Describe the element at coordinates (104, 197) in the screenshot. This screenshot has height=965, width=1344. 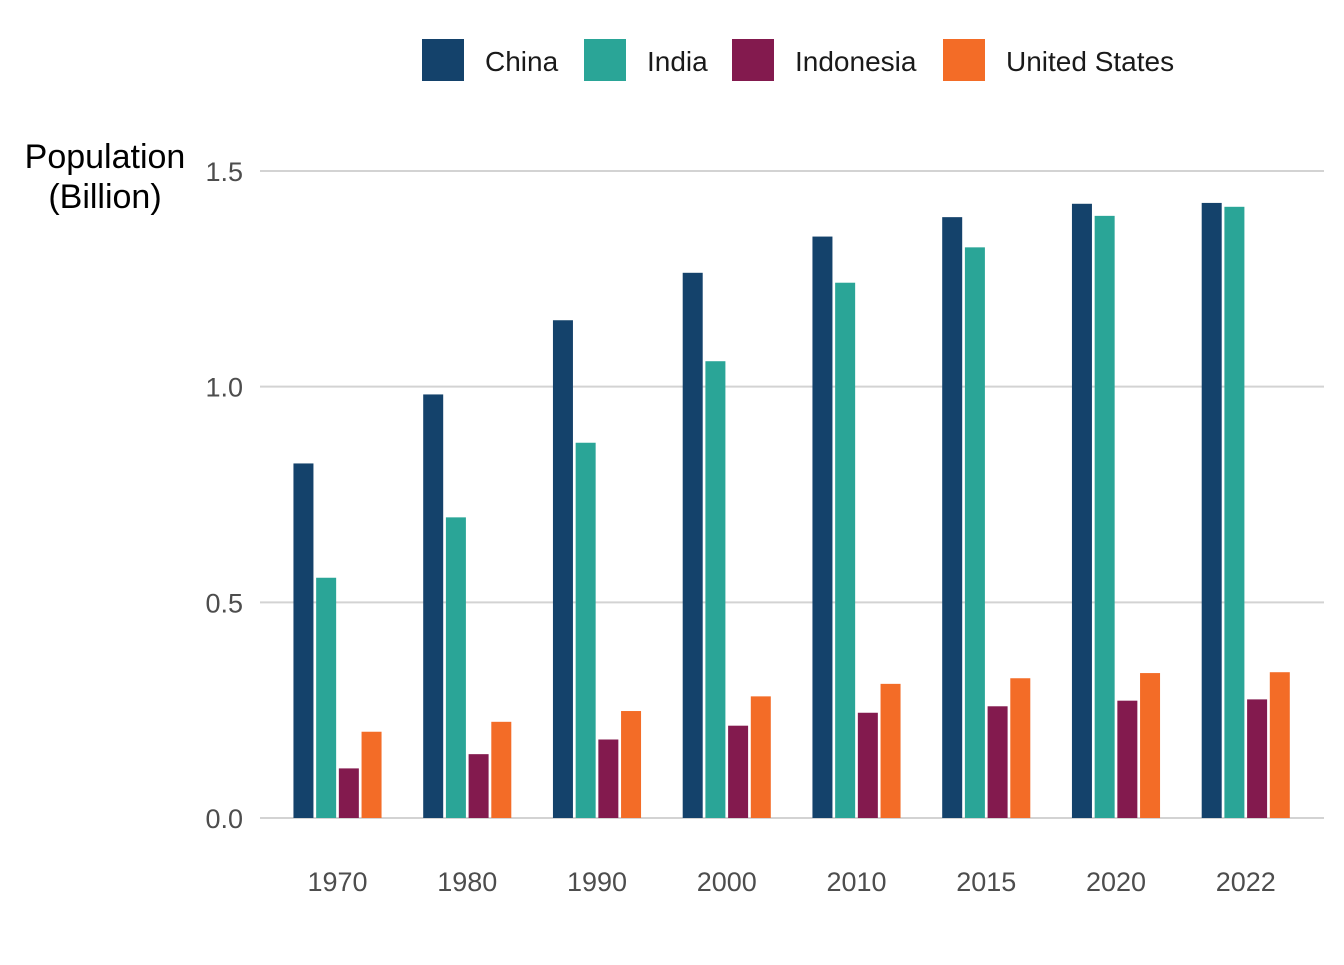
I see `y-axis-title-line: (Billion)` at that location.